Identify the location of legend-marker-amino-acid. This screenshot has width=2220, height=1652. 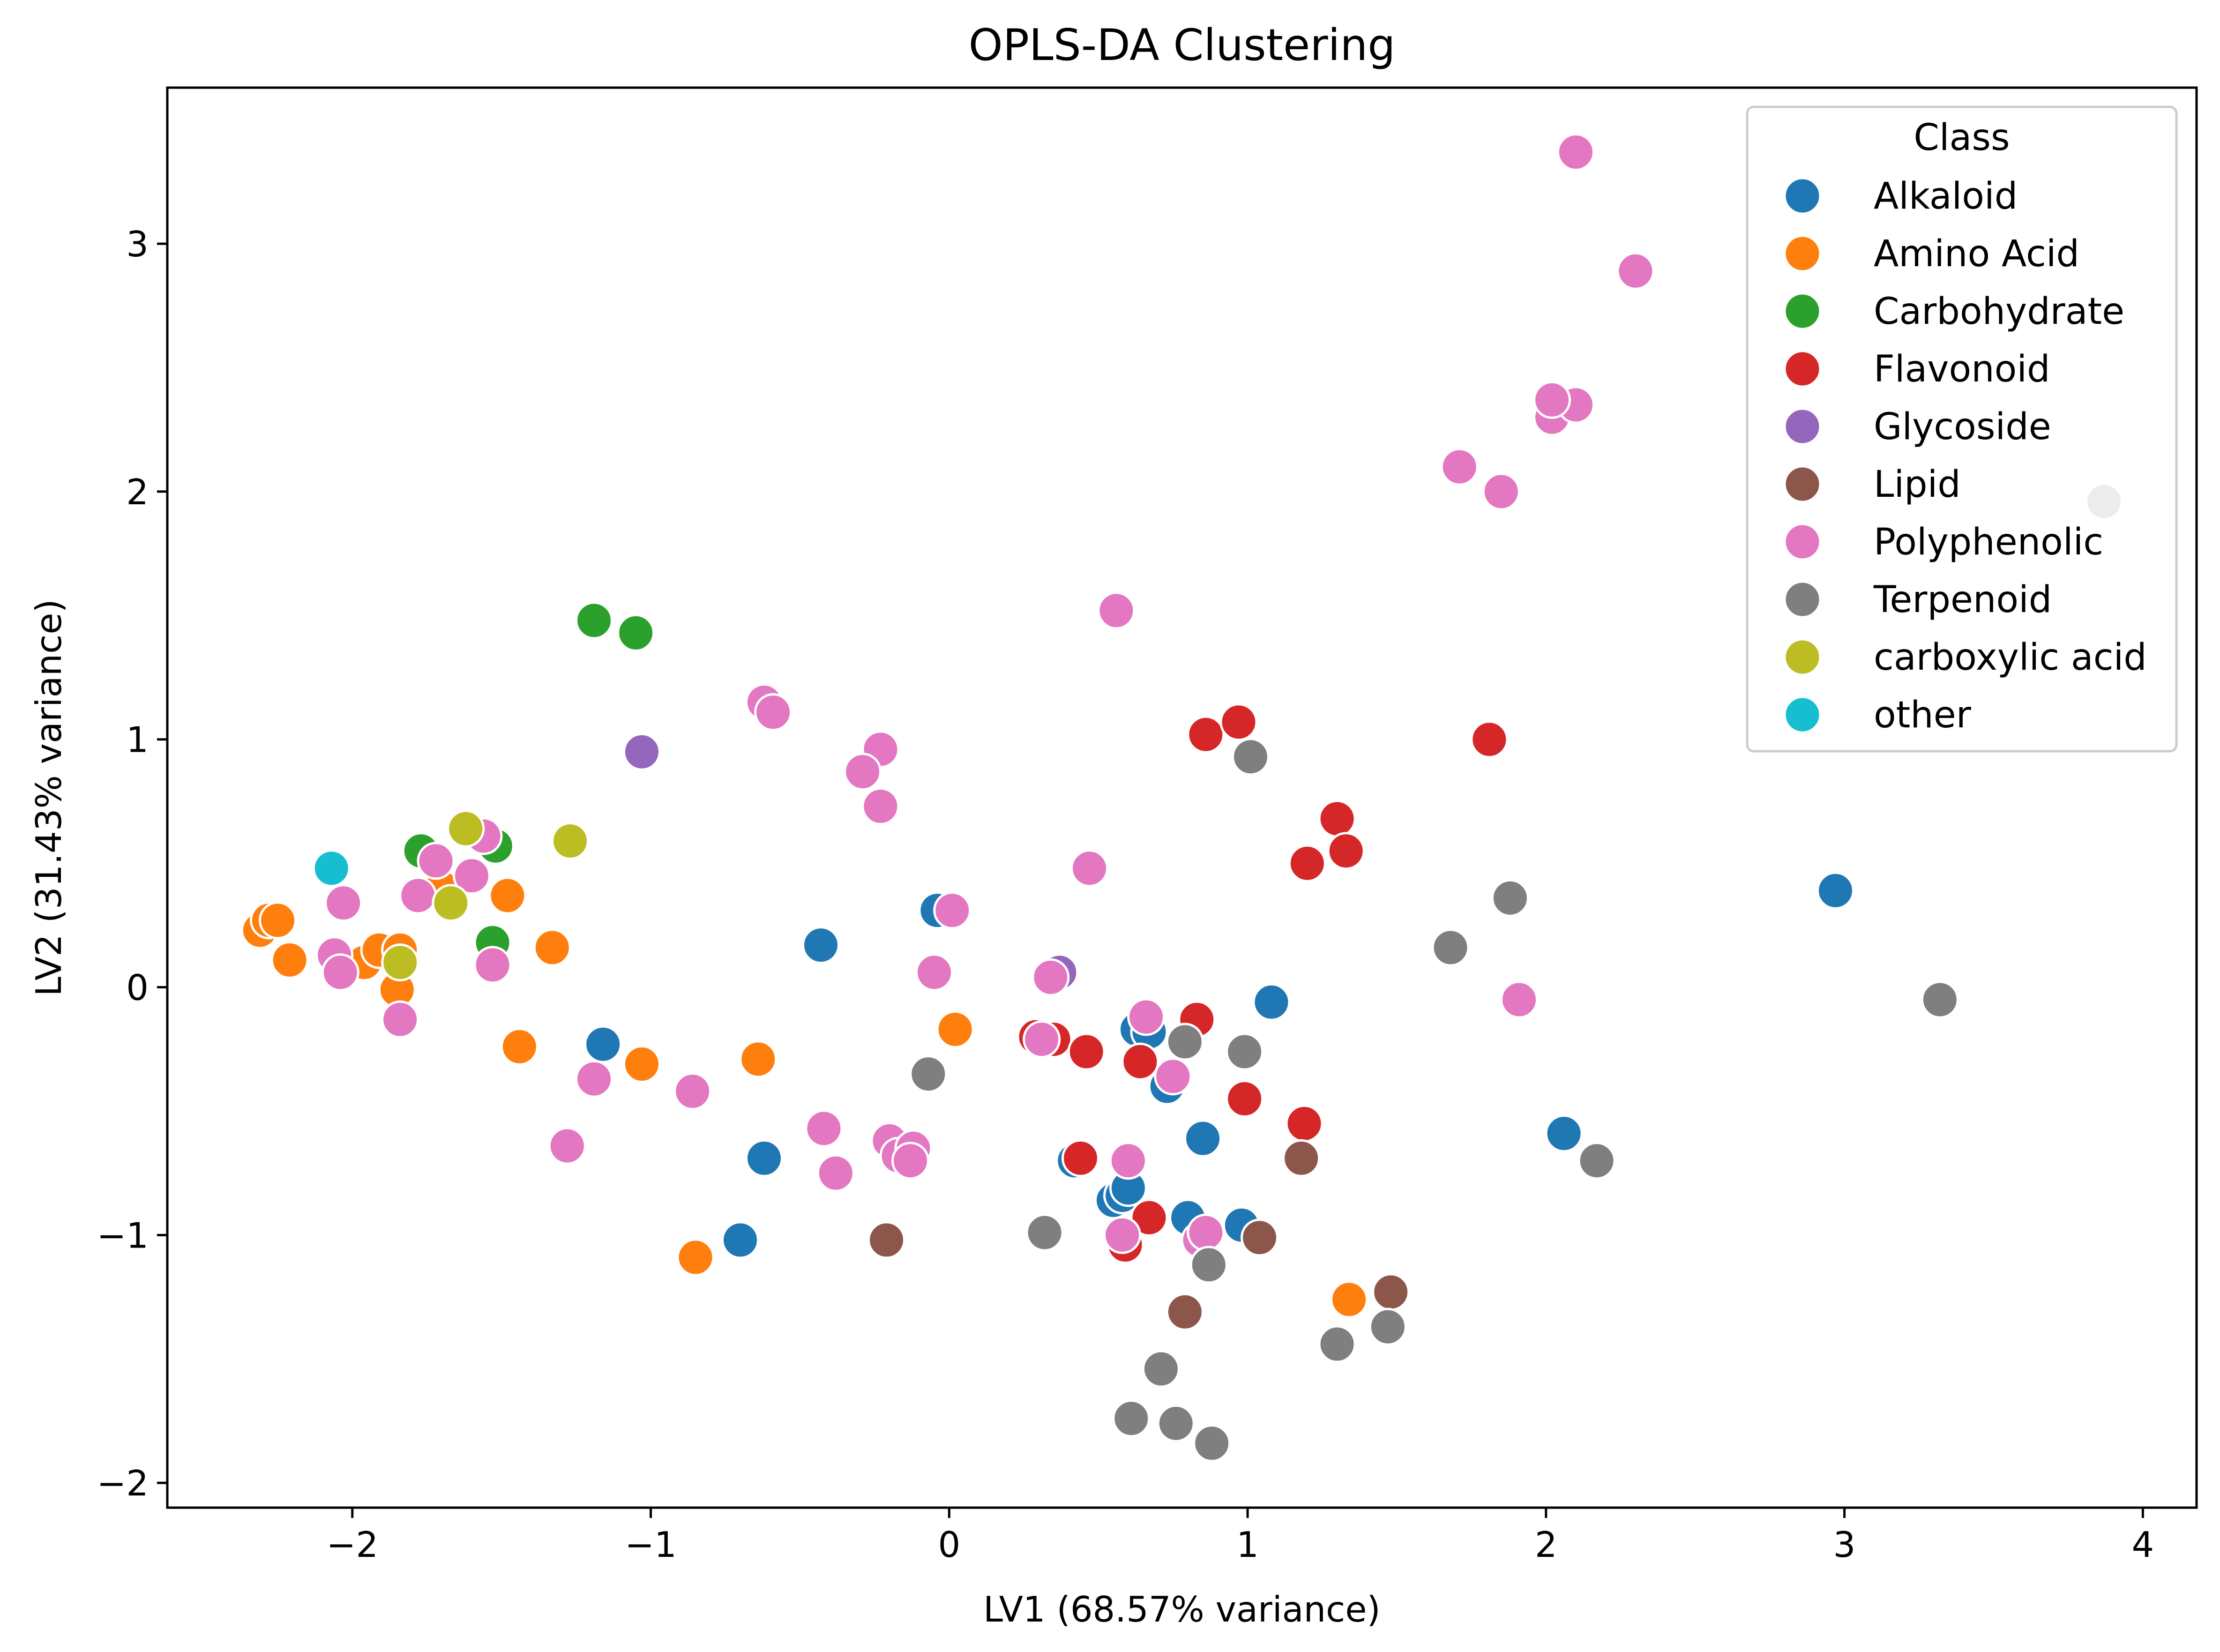
(1803, 254).